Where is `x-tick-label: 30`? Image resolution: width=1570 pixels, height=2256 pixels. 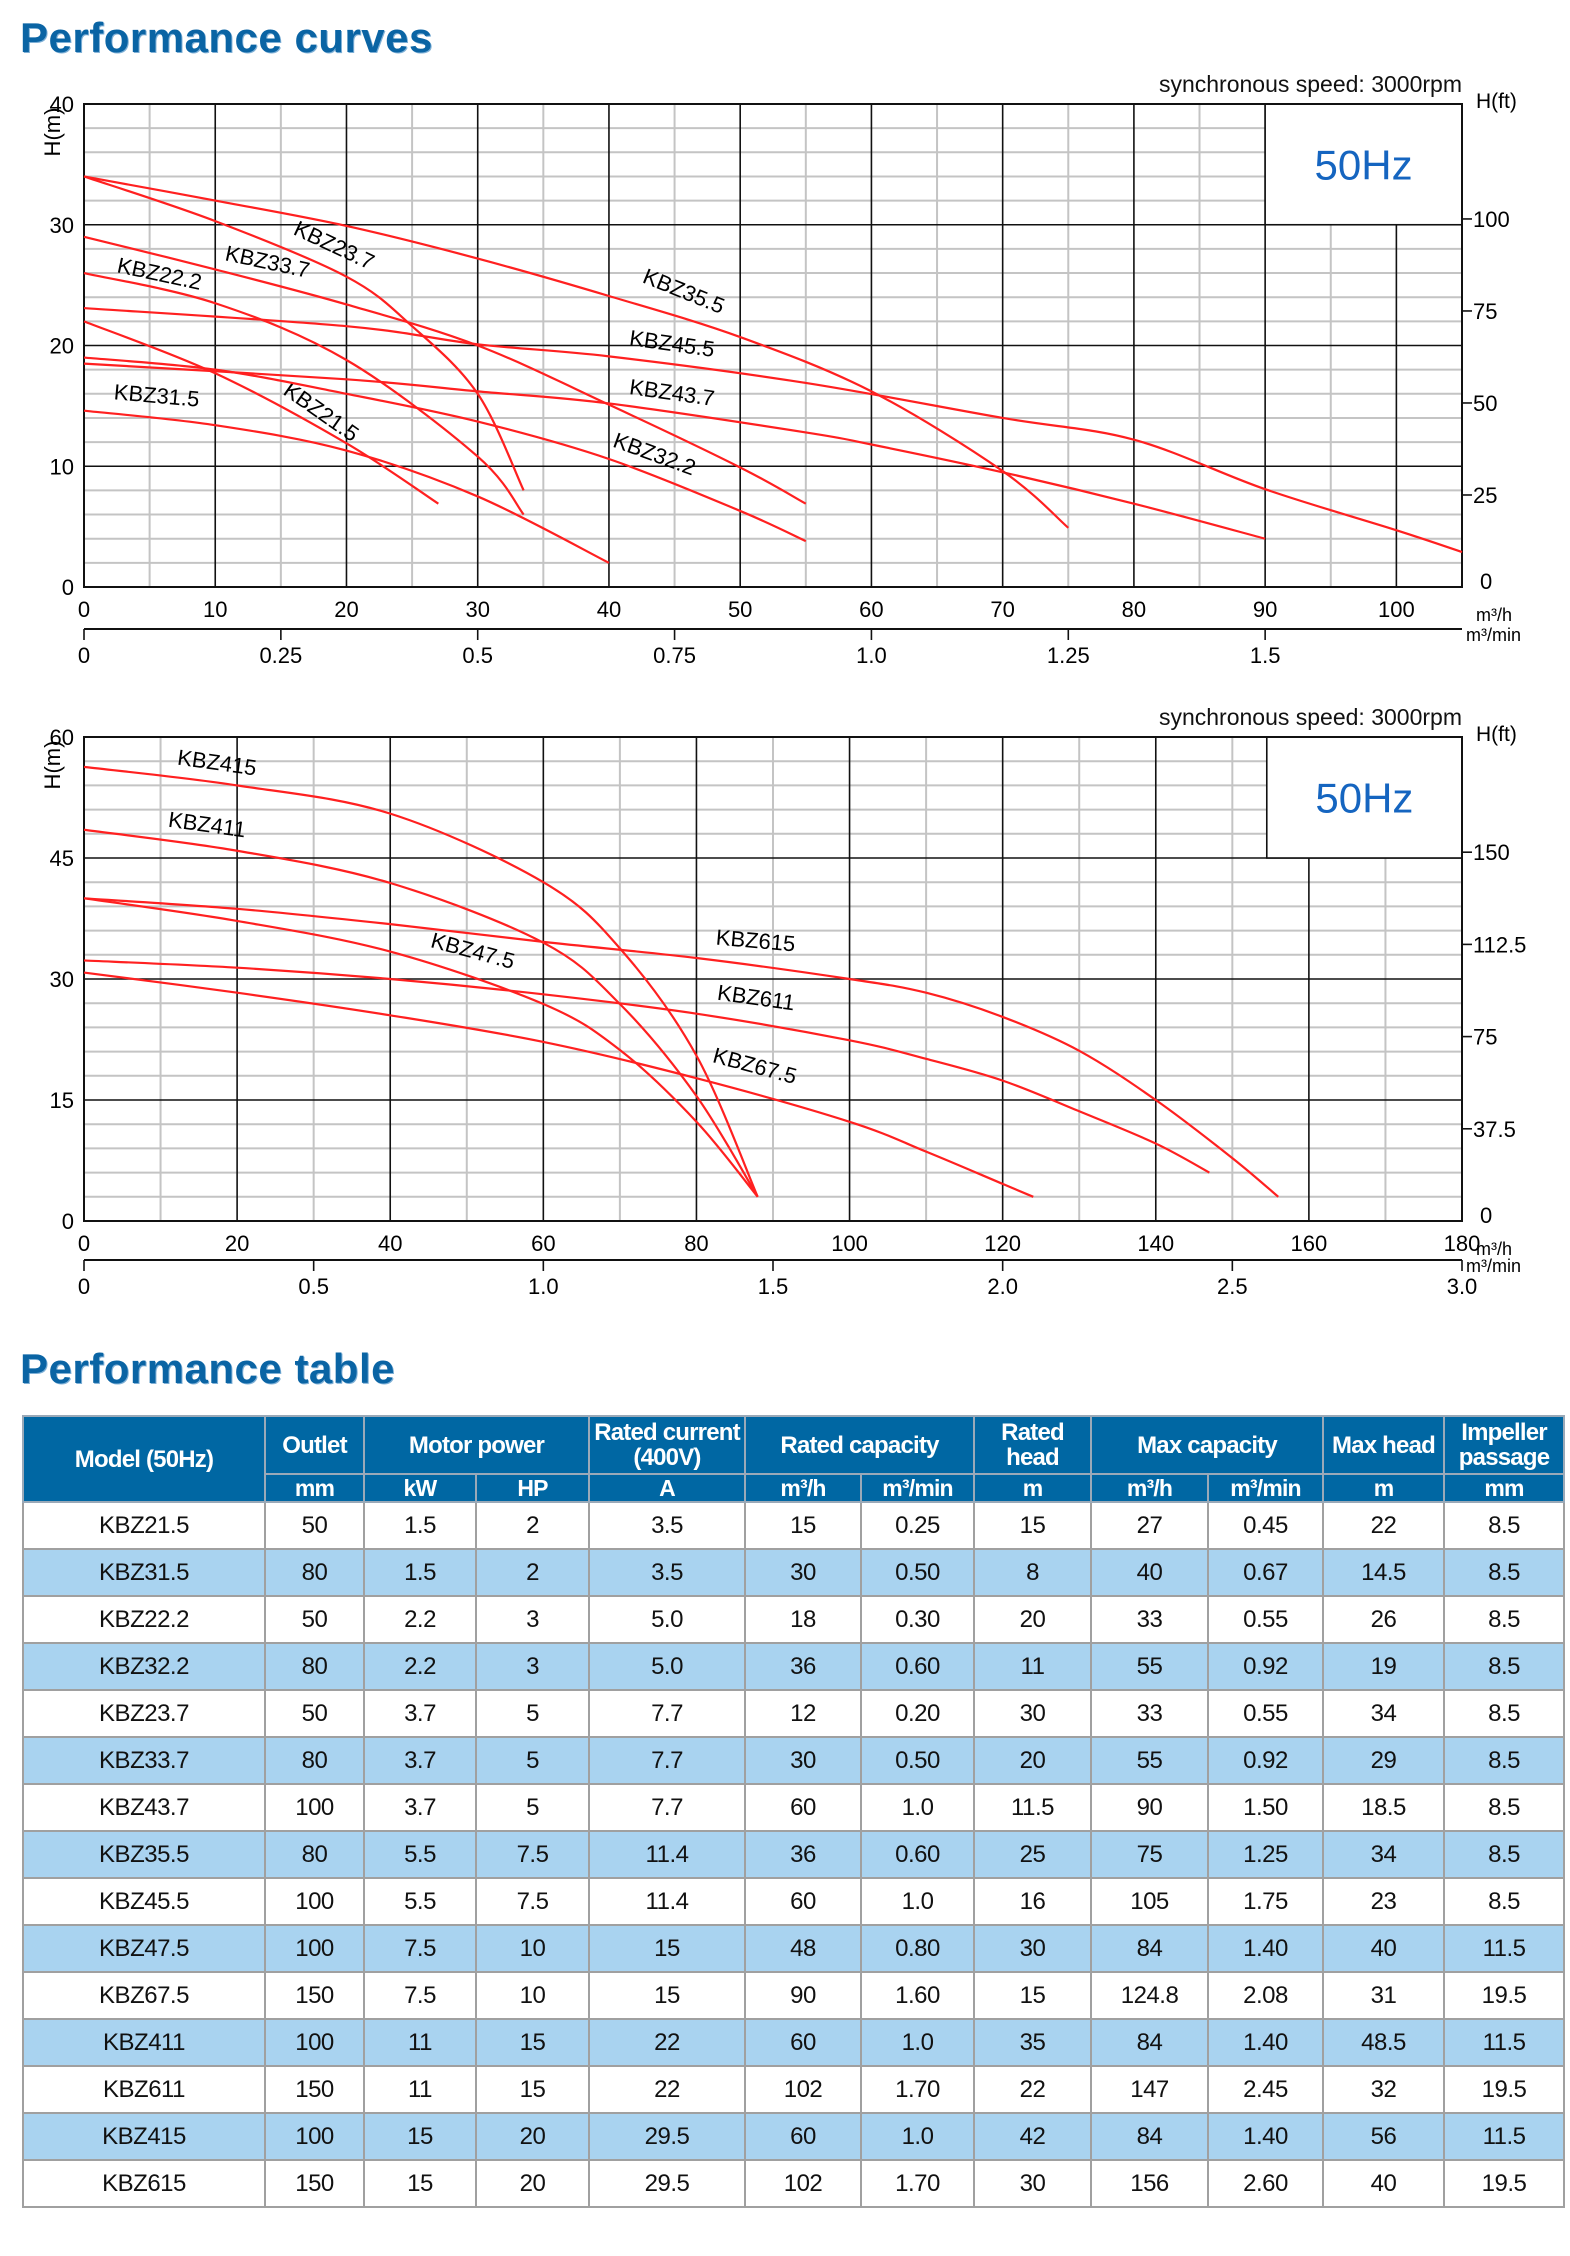
x-tick-label: 30 is located at coordinates (477, 609).